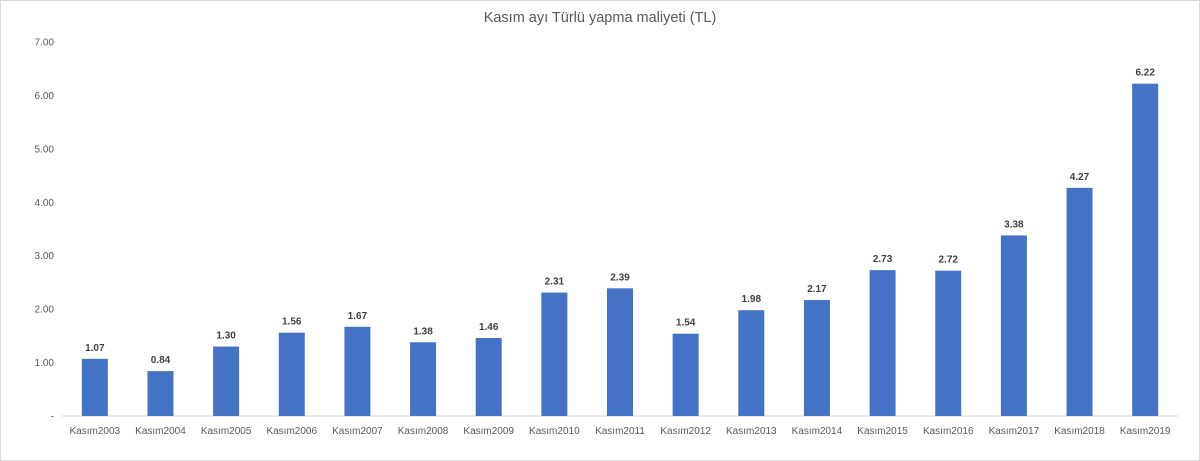  What do you see at coordinates (226, 431) in the screenshot?
I see `x-tick-label: Kasım2005` at bounding box center [226, 431].